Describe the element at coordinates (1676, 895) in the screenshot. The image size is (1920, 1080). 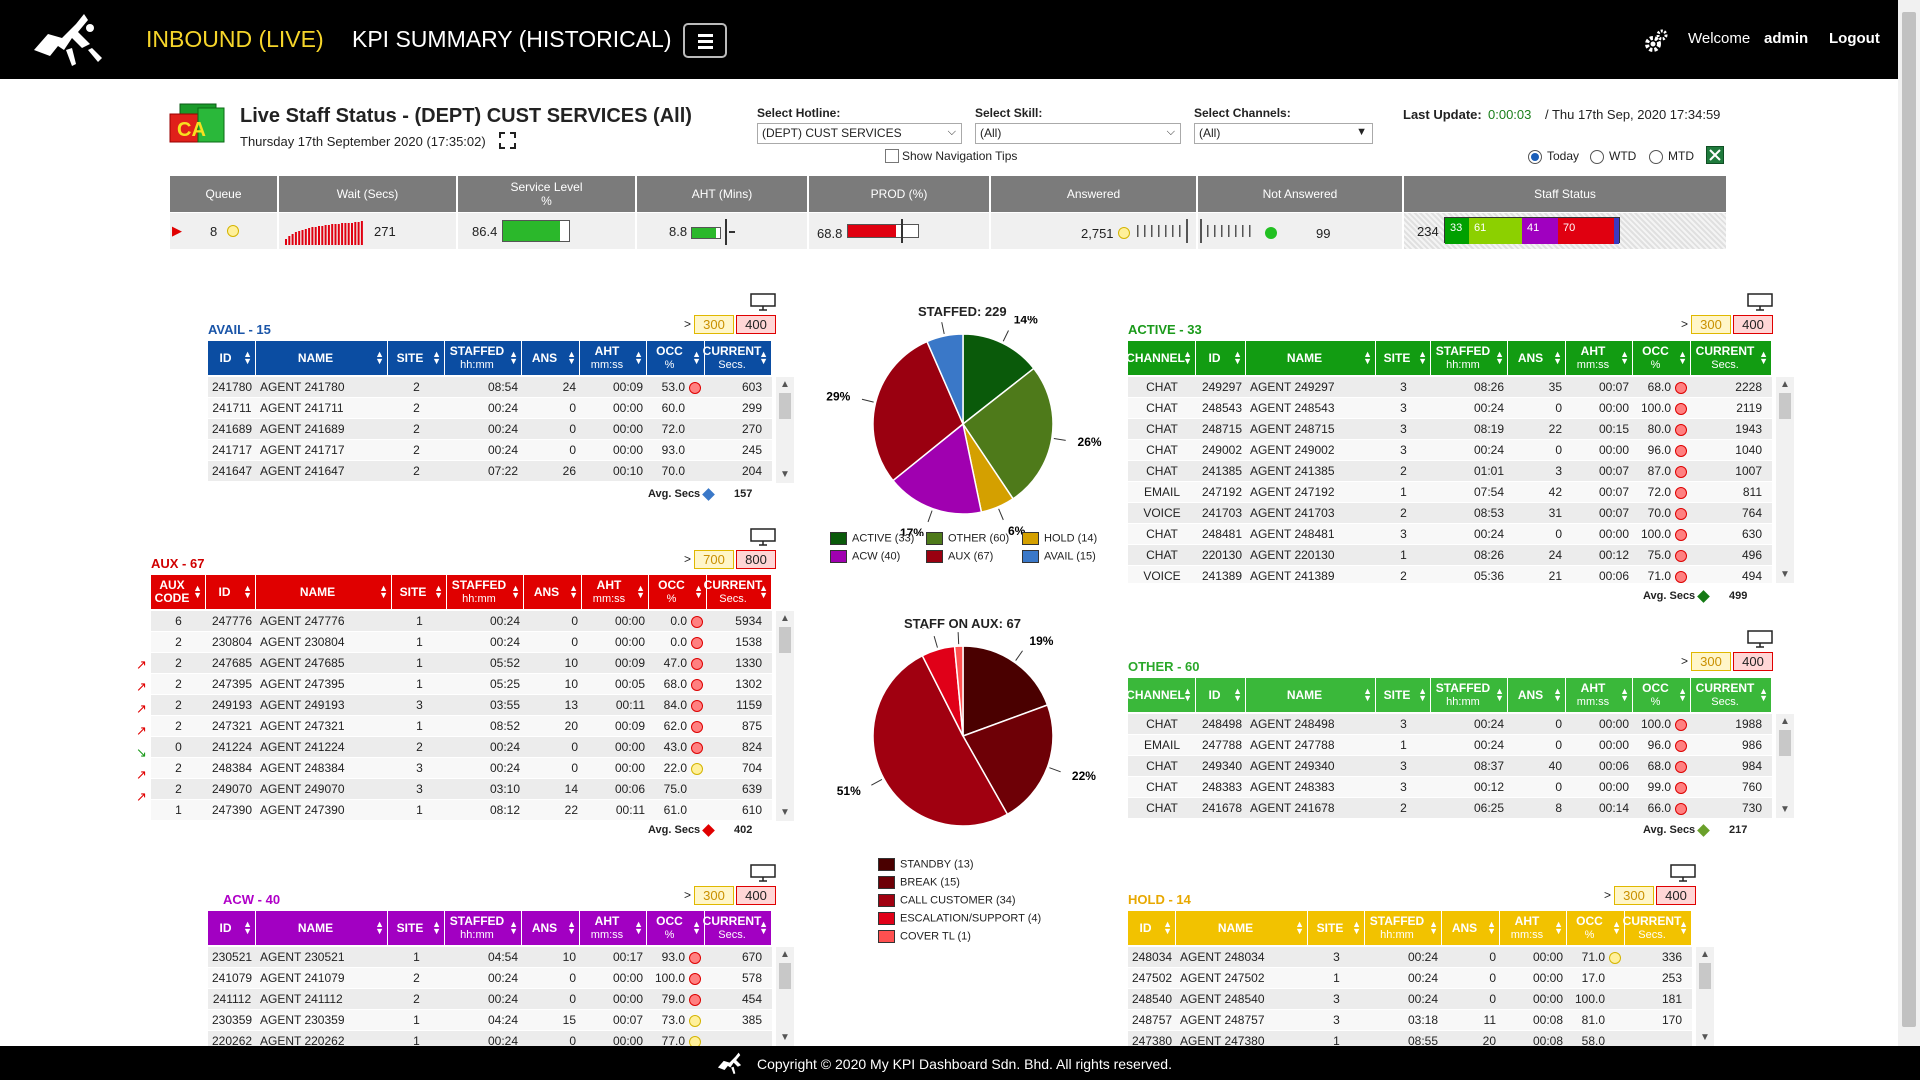
I see `hold-threshold-red: 400` at that location.